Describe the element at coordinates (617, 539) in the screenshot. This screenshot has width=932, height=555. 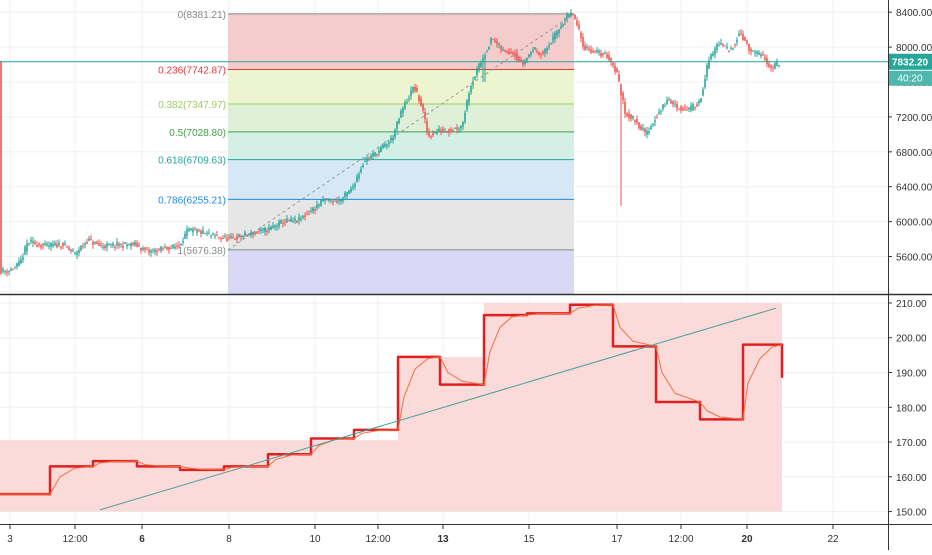
I see `x-tick-label: 17` at that location.